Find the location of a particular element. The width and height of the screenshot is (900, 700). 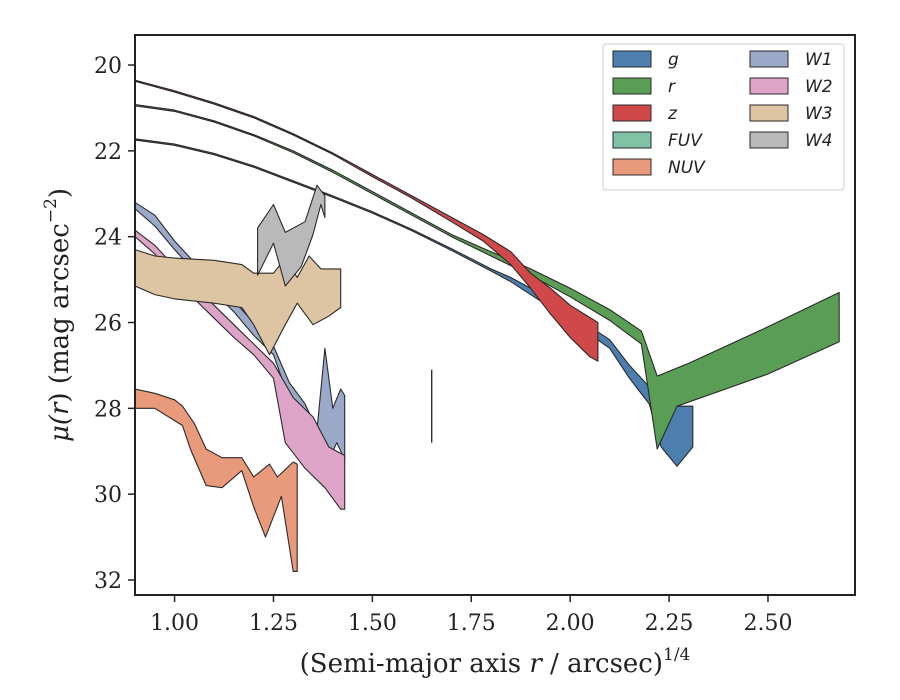

y-tick-label: 24 is located at coordinates (108, 238).